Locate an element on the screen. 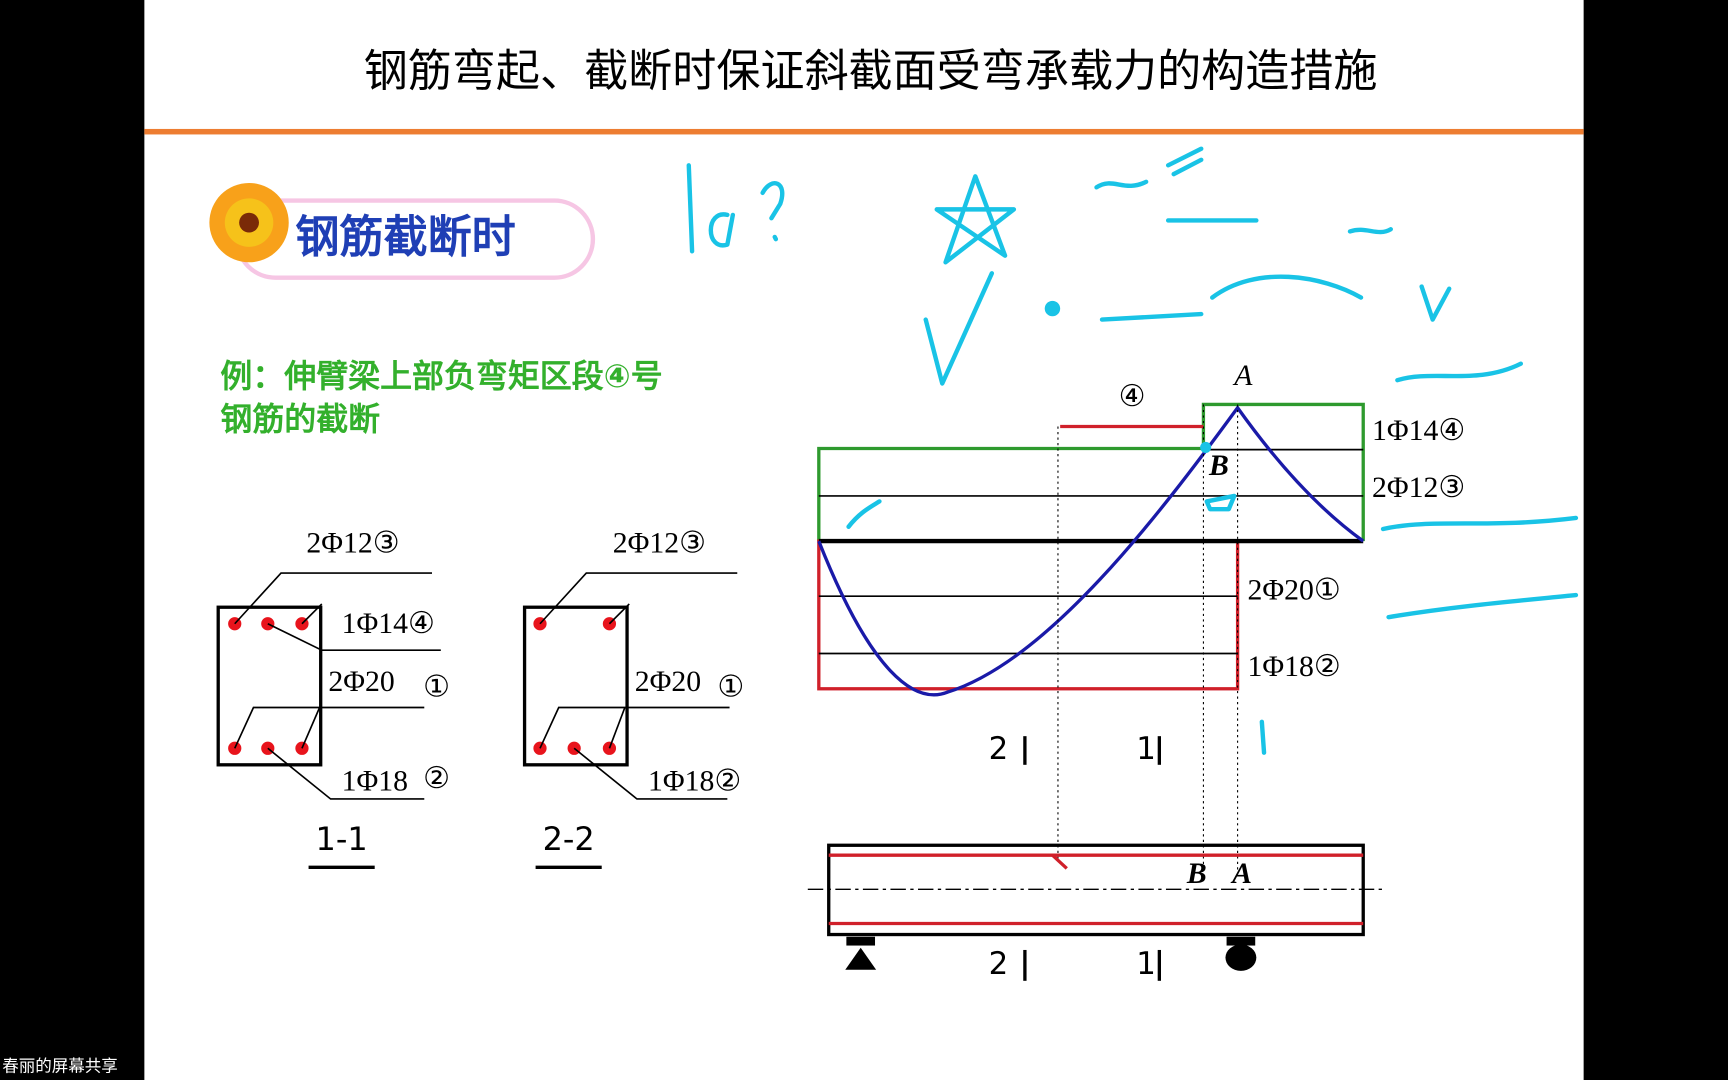 Image resolution: width=1728 pixels, height=1080 pixels. point-label: A is located at coordinates (1242, 375).